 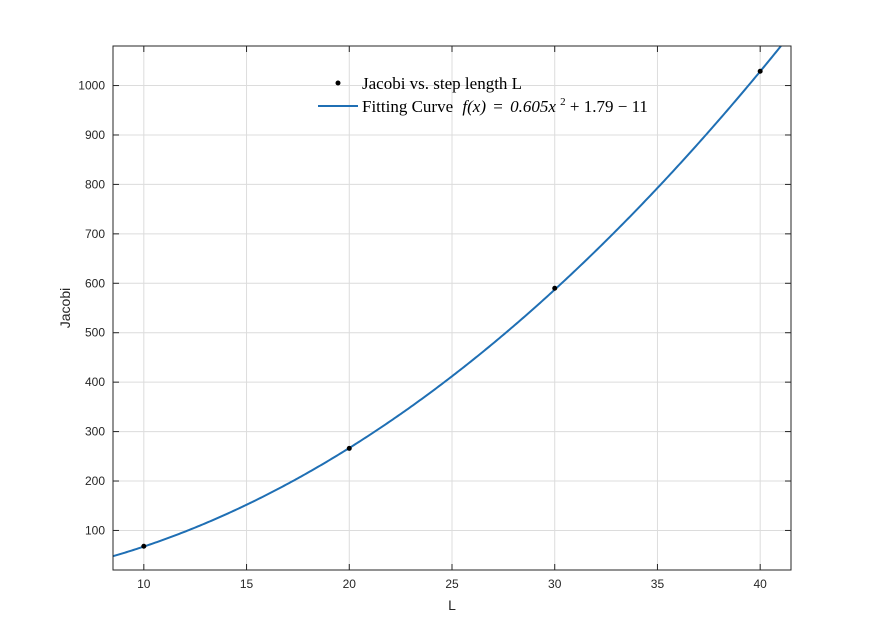 What do you see at coordinates (95, 530) in the screenshot?
I see `y-tick-label: 100` at bounding box center [95, 530].